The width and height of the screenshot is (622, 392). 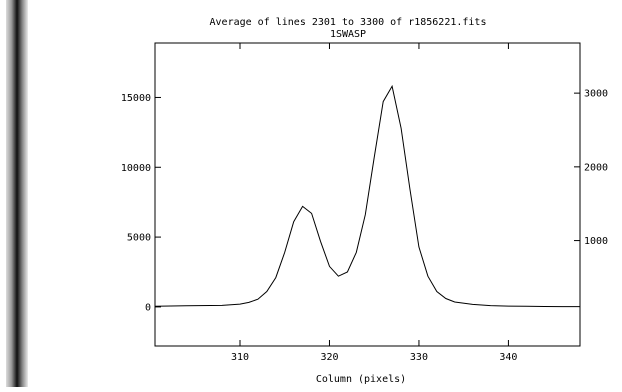 I want to click on x-tick-label: 340, so click(x=508, y=357).